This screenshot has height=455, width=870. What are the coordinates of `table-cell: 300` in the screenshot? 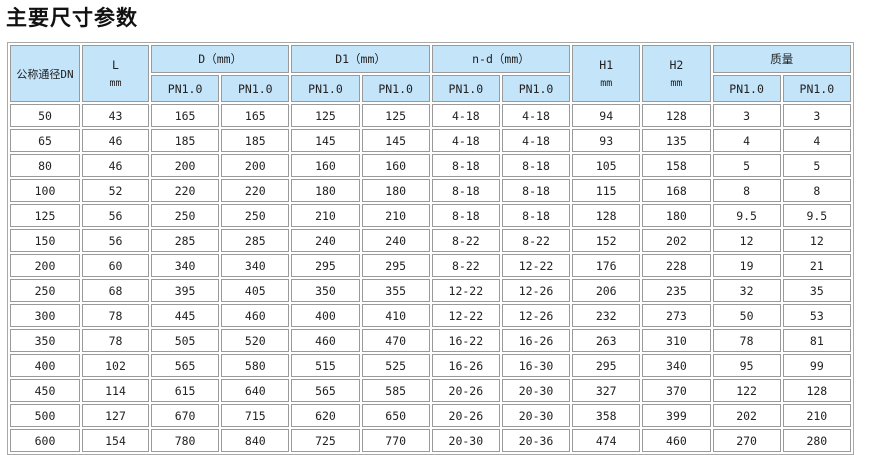 It's located at (45, 315).